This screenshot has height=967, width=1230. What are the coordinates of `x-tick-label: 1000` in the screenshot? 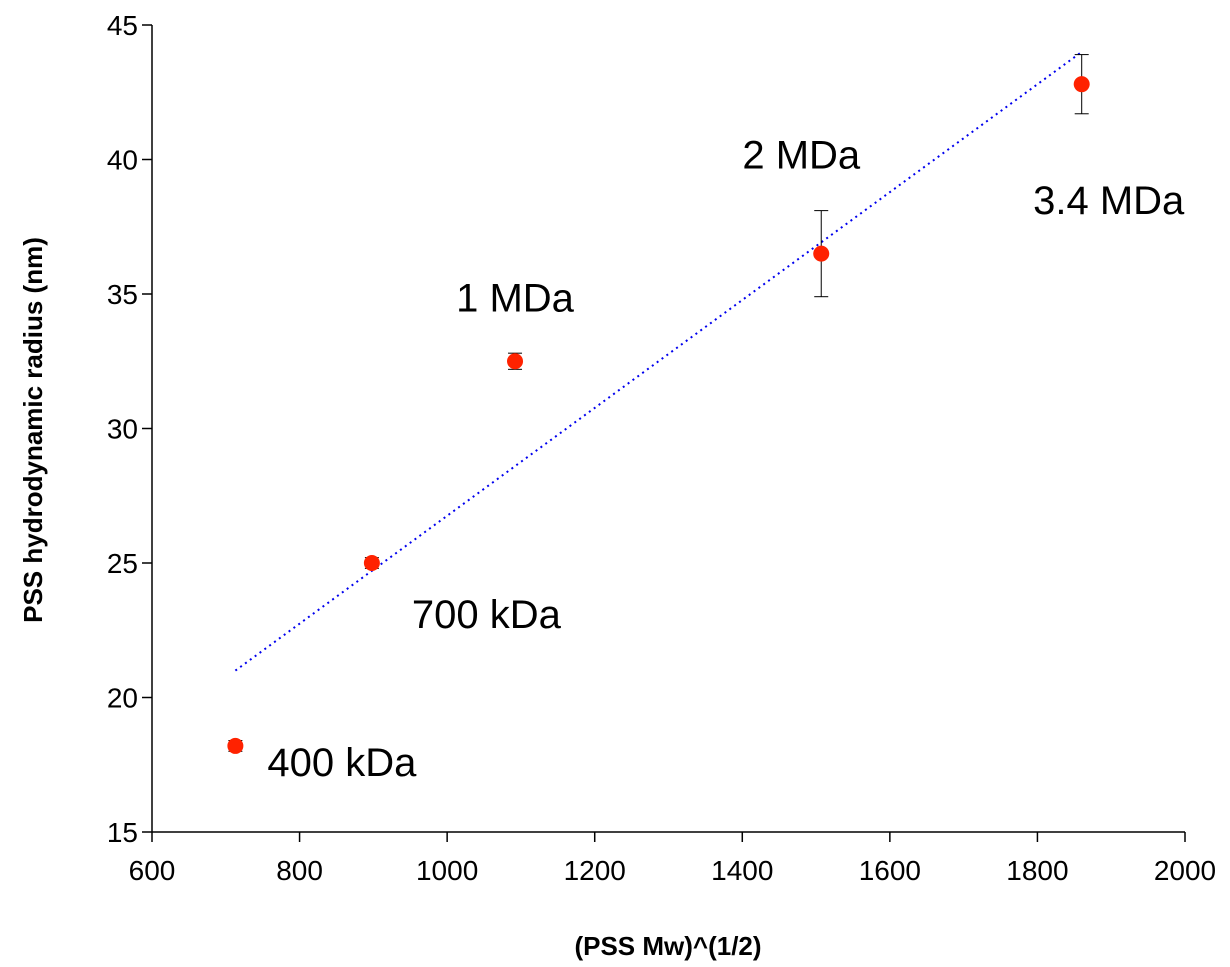 It's located at (447, 870).